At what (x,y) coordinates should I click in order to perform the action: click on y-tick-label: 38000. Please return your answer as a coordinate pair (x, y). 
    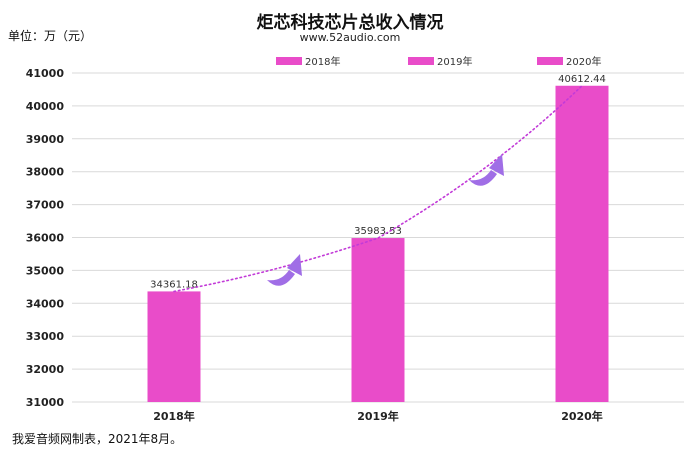
    Looking at the image, I should click on (45, 172).